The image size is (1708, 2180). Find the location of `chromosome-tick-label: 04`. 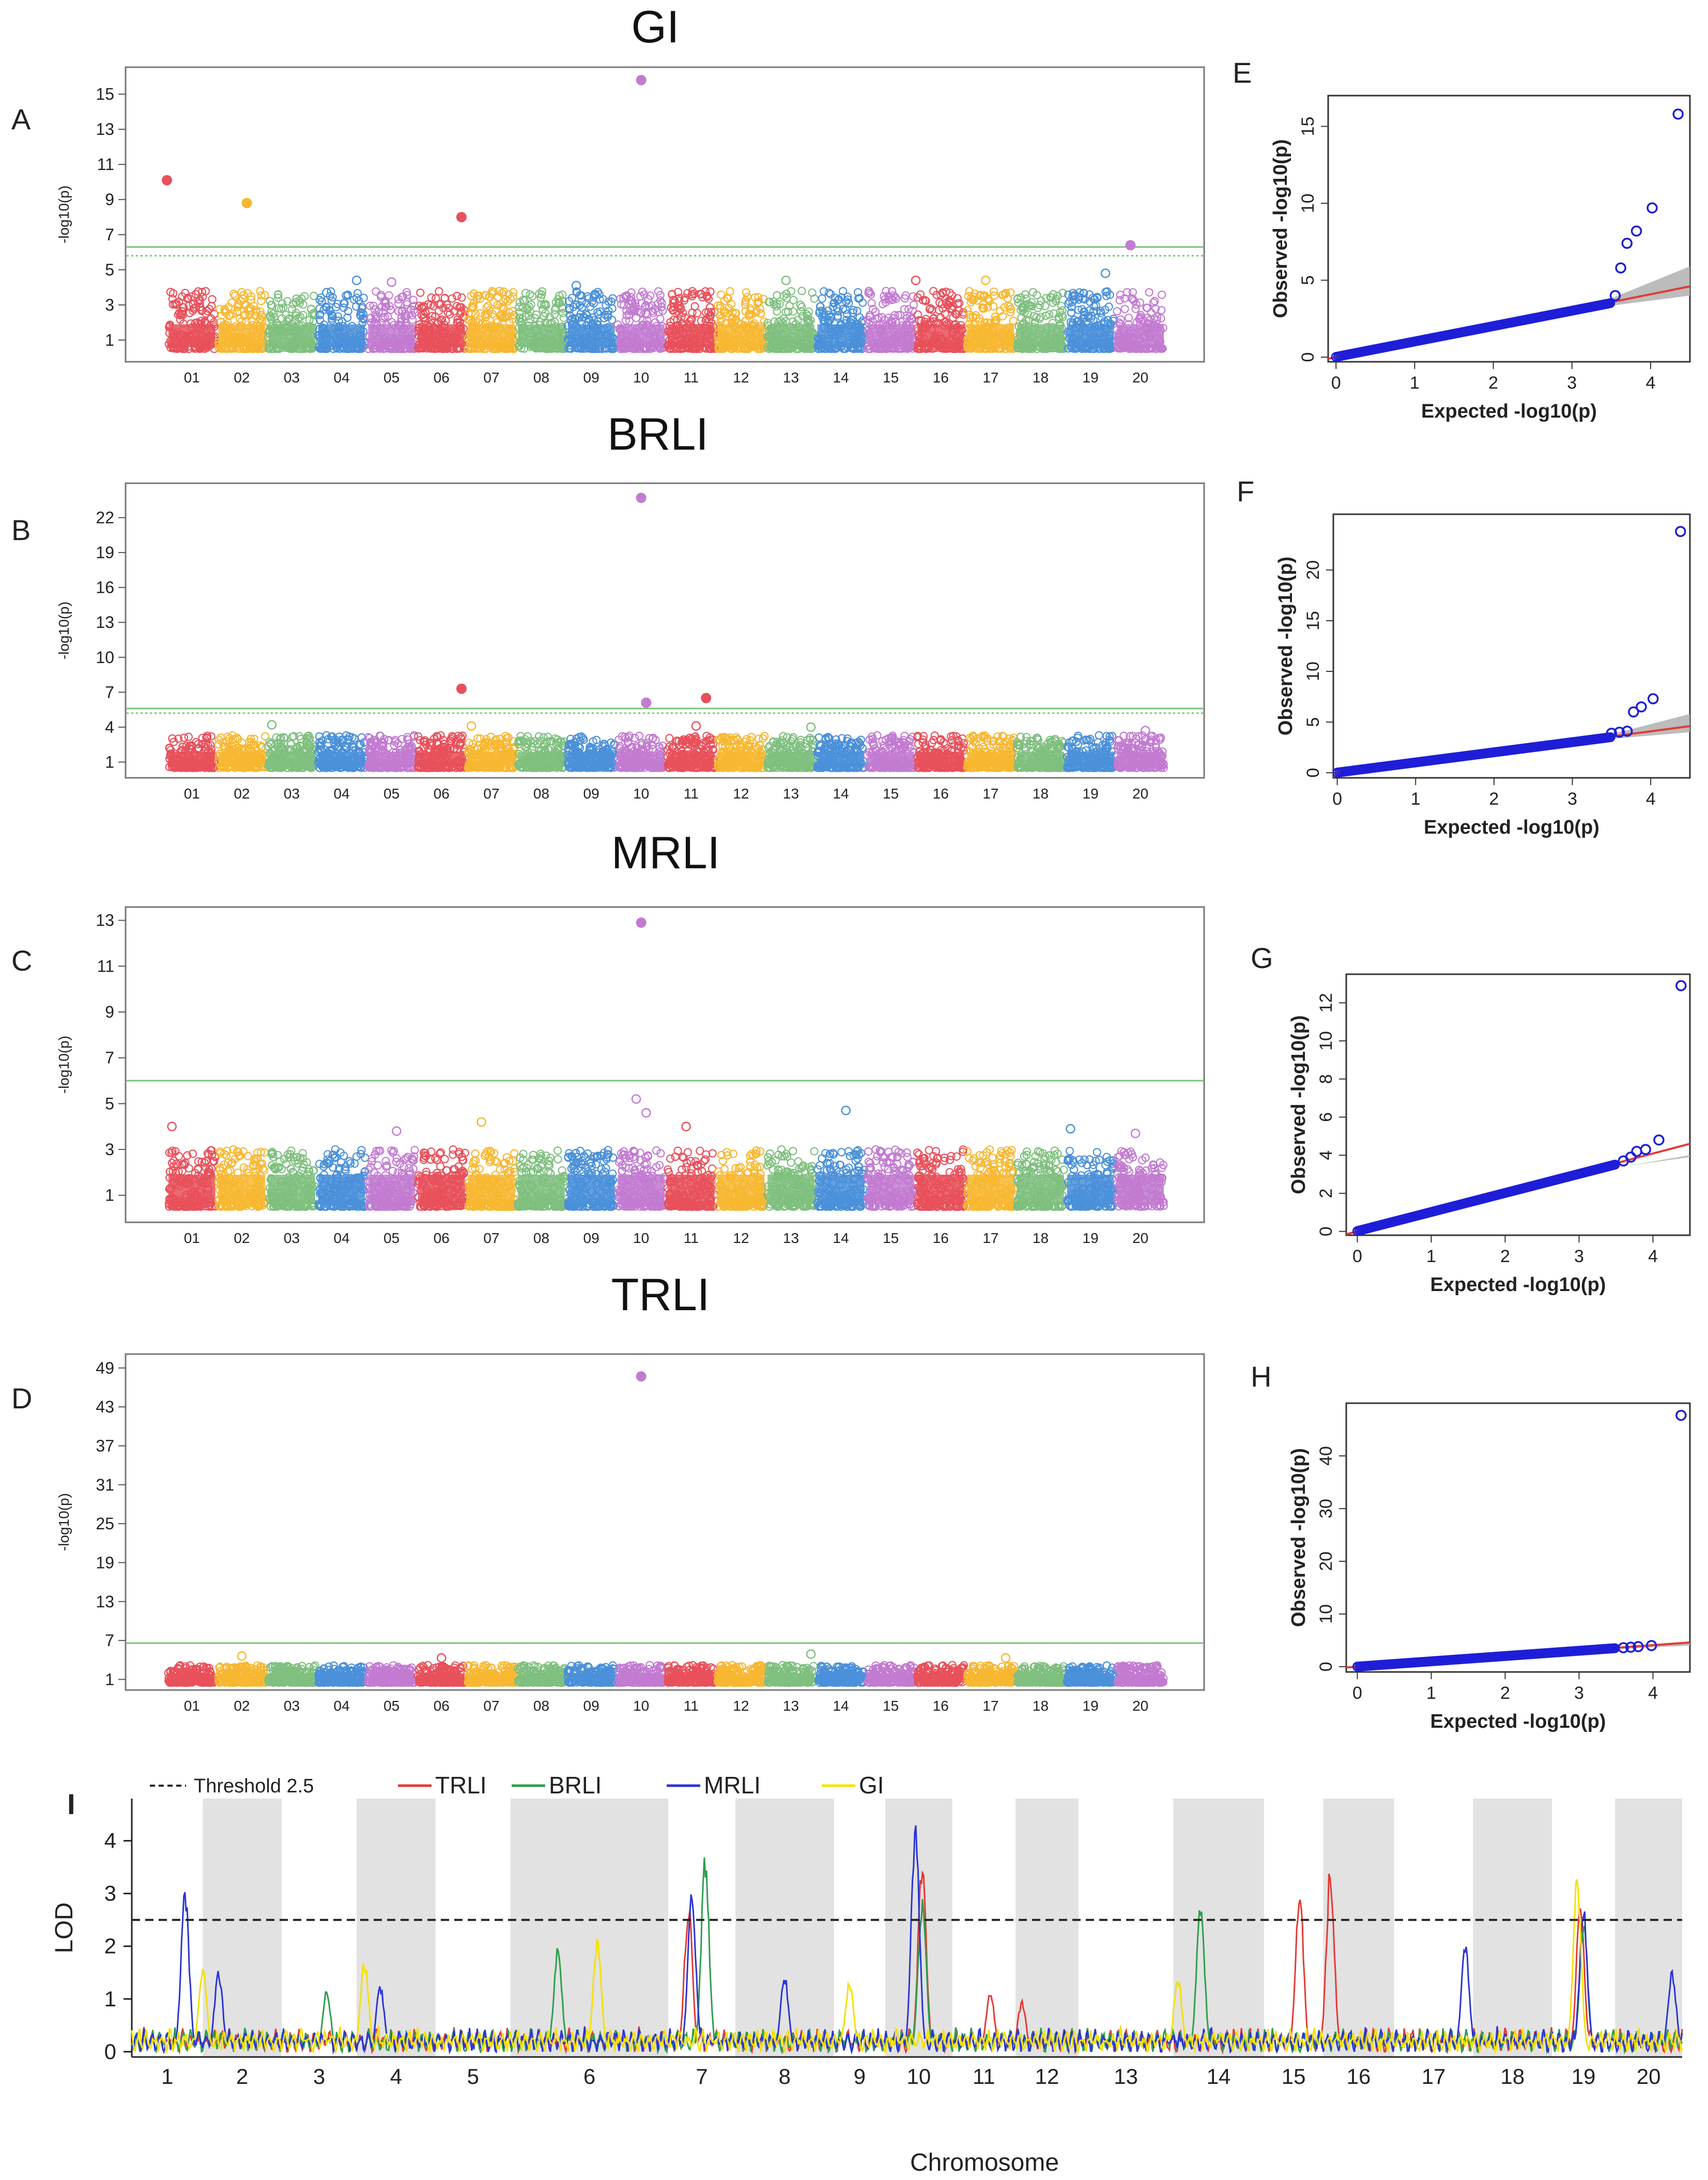

chromosome-tick-label: 04 is located at coordinates (342, 378).